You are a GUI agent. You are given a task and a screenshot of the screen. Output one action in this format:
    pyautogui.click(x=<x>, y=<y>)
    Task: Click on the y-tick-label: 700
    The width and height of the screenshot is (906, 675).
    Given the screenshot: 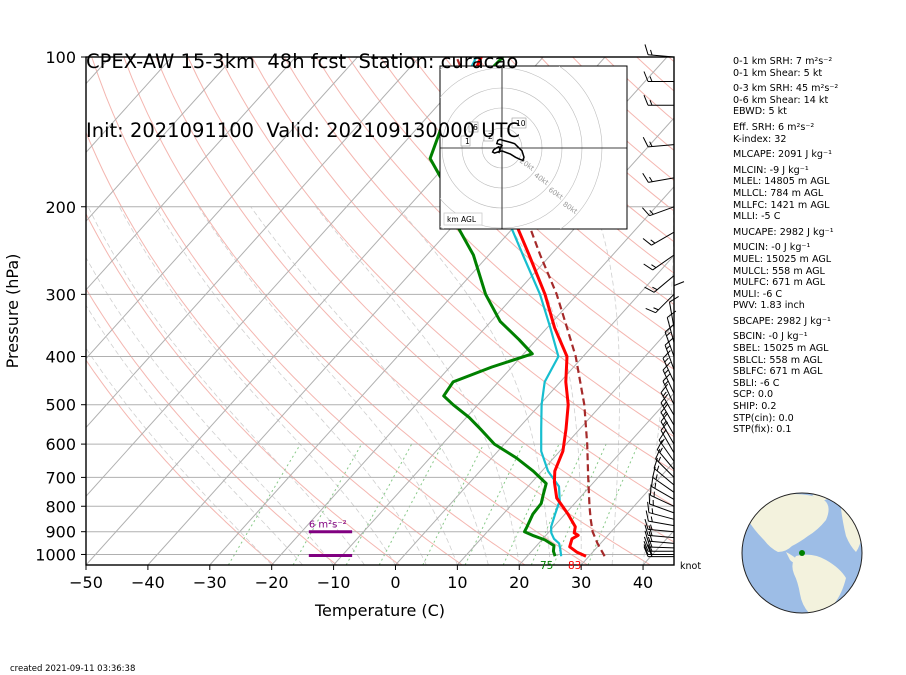 What is the action you would take?
    pyautogui.click(x=60, y=477)
    